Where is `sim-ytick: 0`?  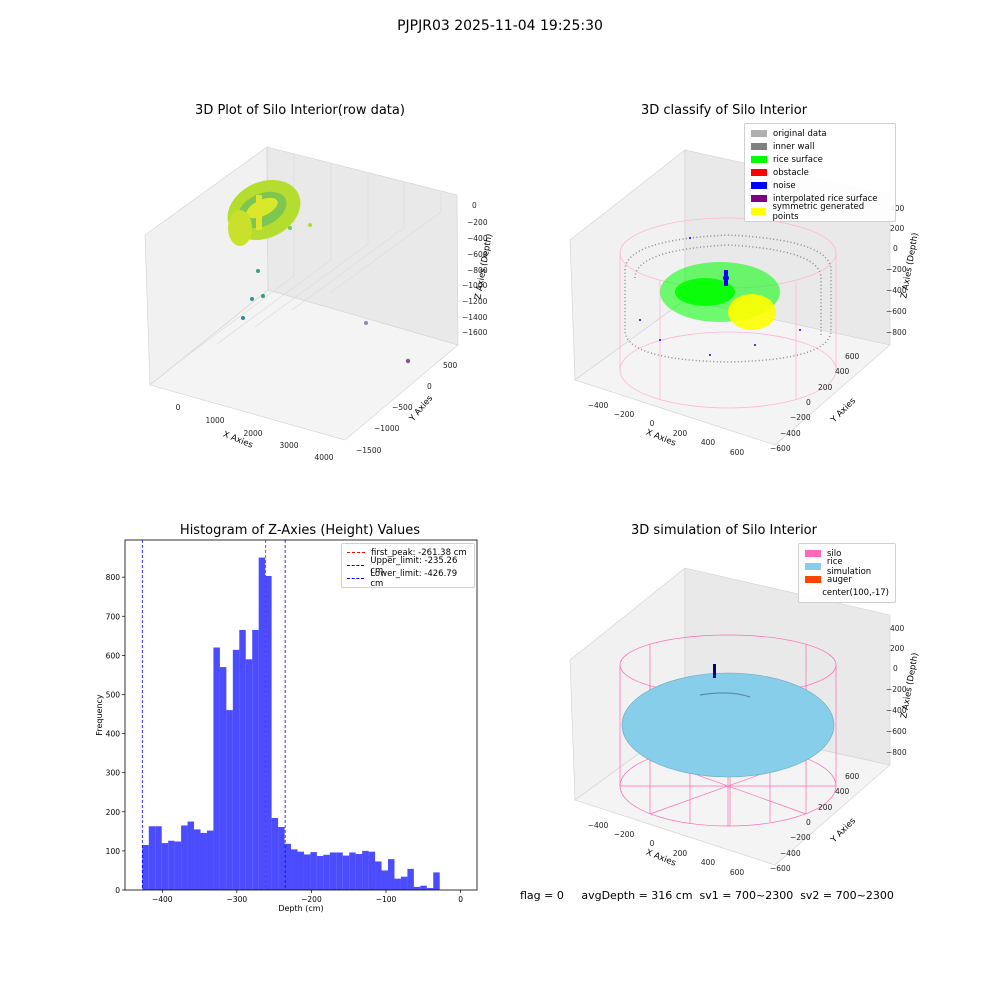 sim-ytick: 0 is located at coordinates (808, 822).